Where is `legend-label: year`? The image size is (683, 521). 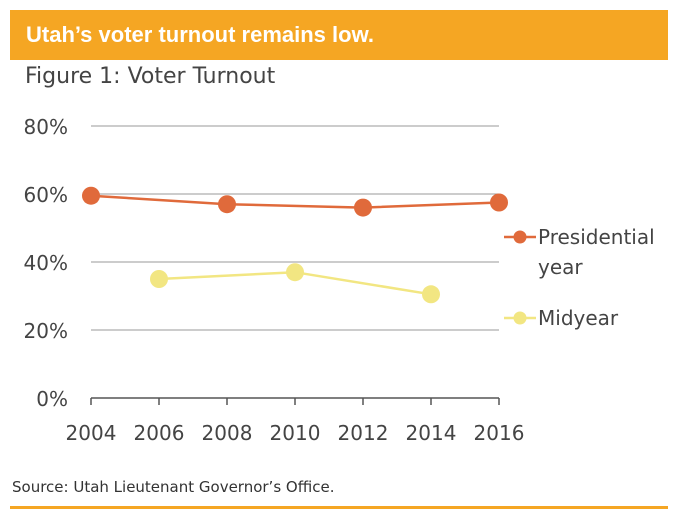
legend-label: year is located at coordinates (560, 267).